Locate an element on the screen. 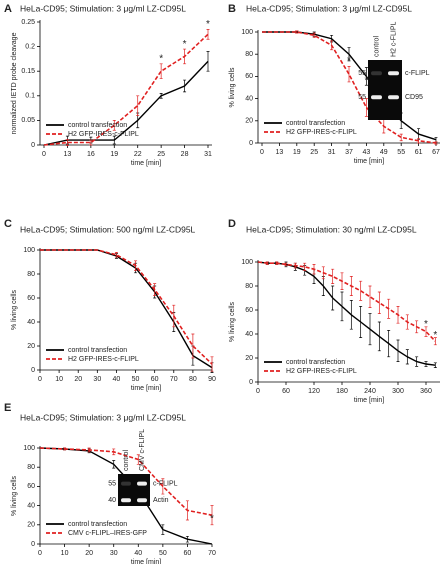 Image resolution: width=448 pixels, height=564 pixels. y-axis-label: % living cells is located at coordinates (232, 321).